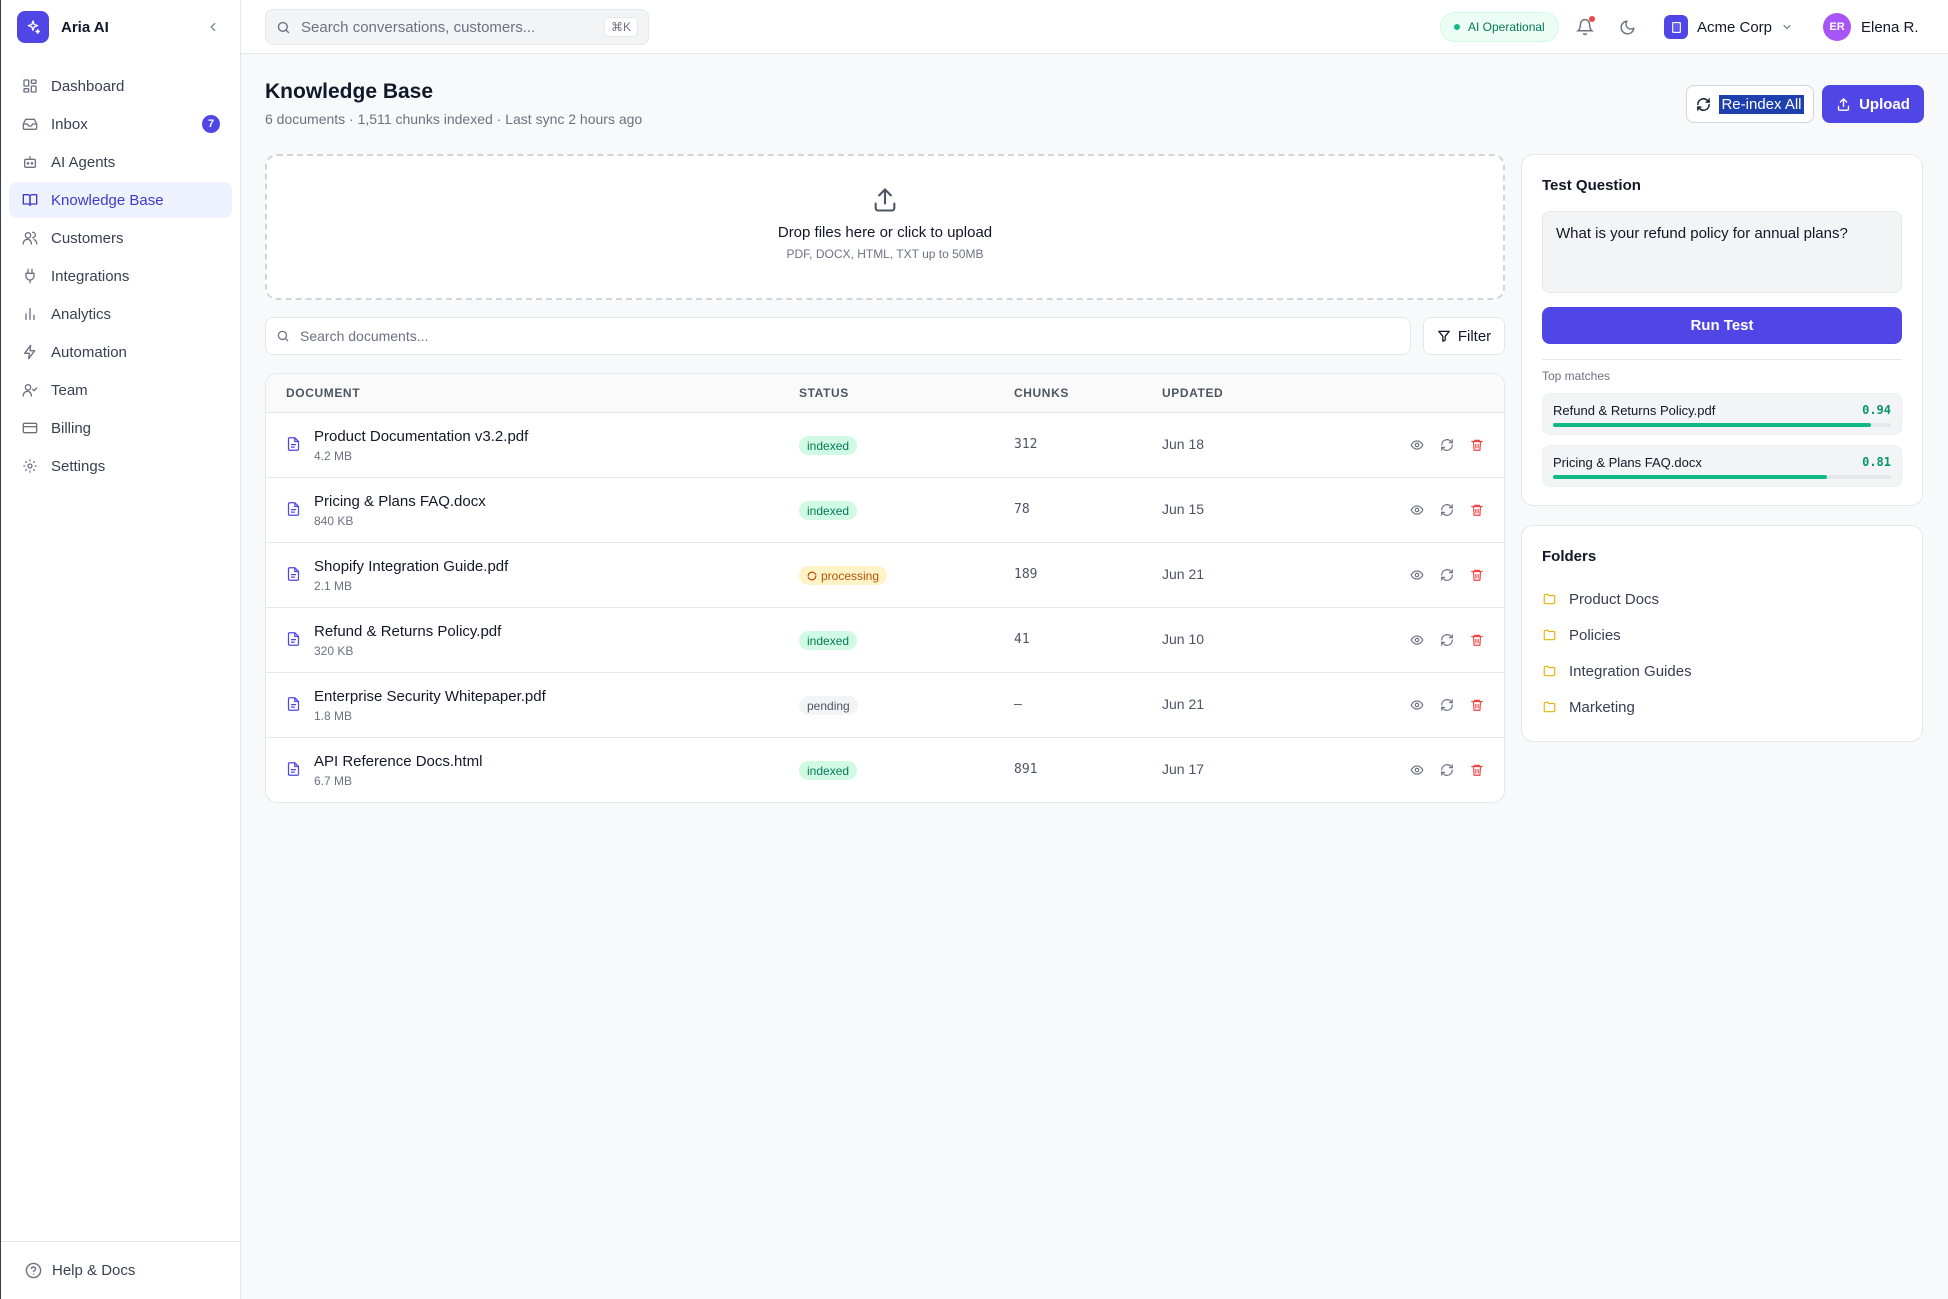 The width and height of the screenshot is (1948, 1299). What do you see at coordinates (1474, 336) in the screenshot?
I see `filter-label: Filter` at bounding box center [1474, 336].